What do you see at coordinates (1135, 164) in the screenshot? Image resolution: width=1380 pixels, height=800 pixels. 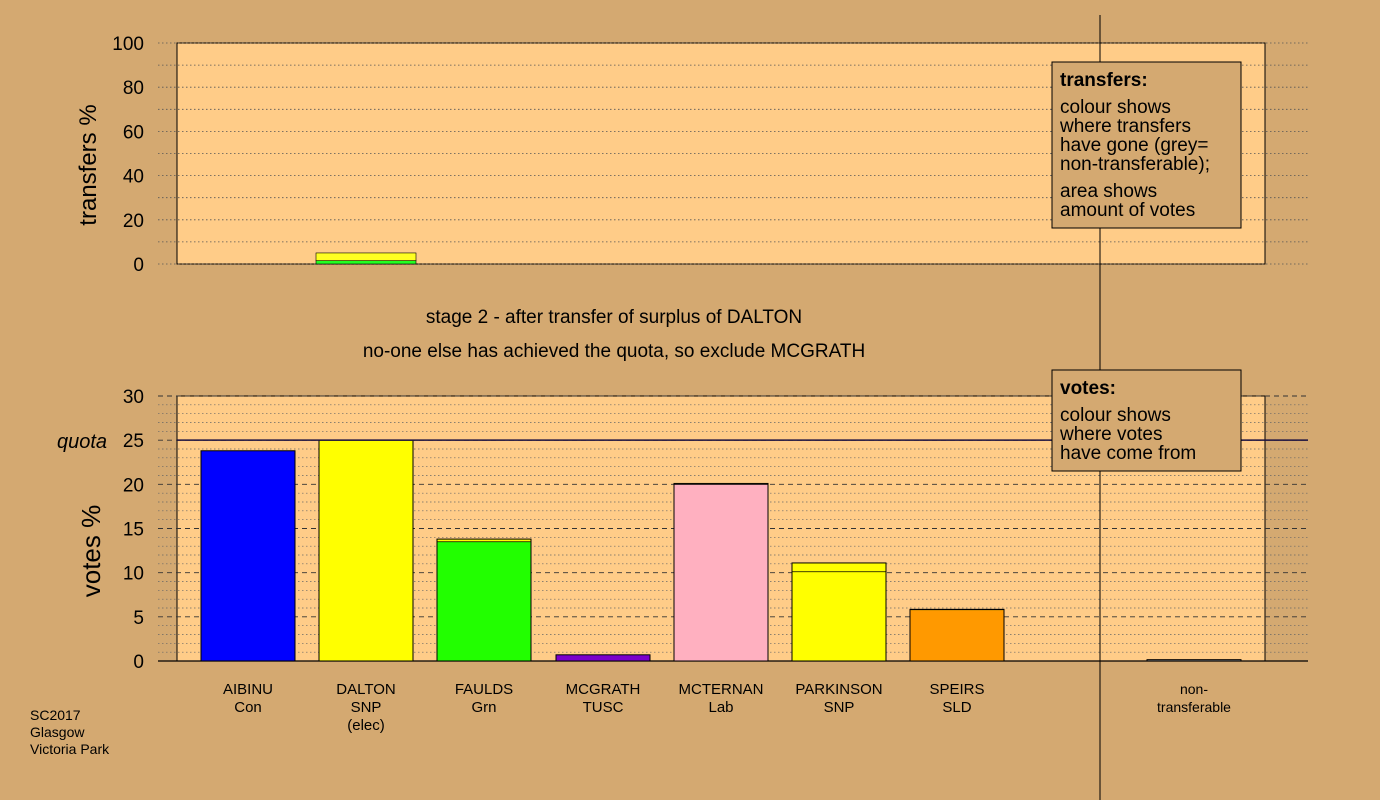 I see `transfers-legend-line: non-transferable);` at bounding box center [1135, 164].